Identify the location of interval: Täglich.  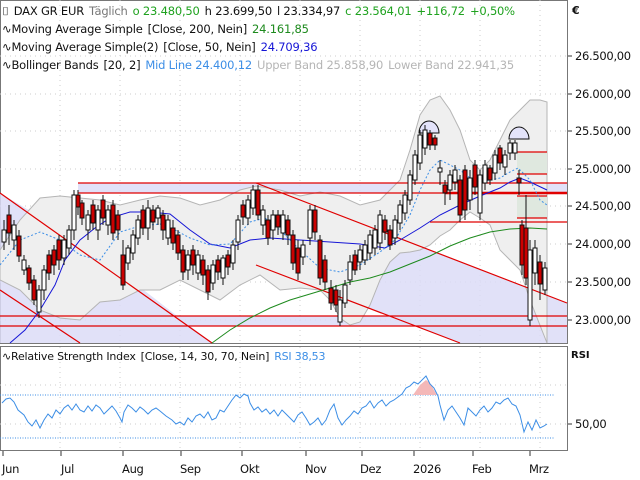
(108, 11).